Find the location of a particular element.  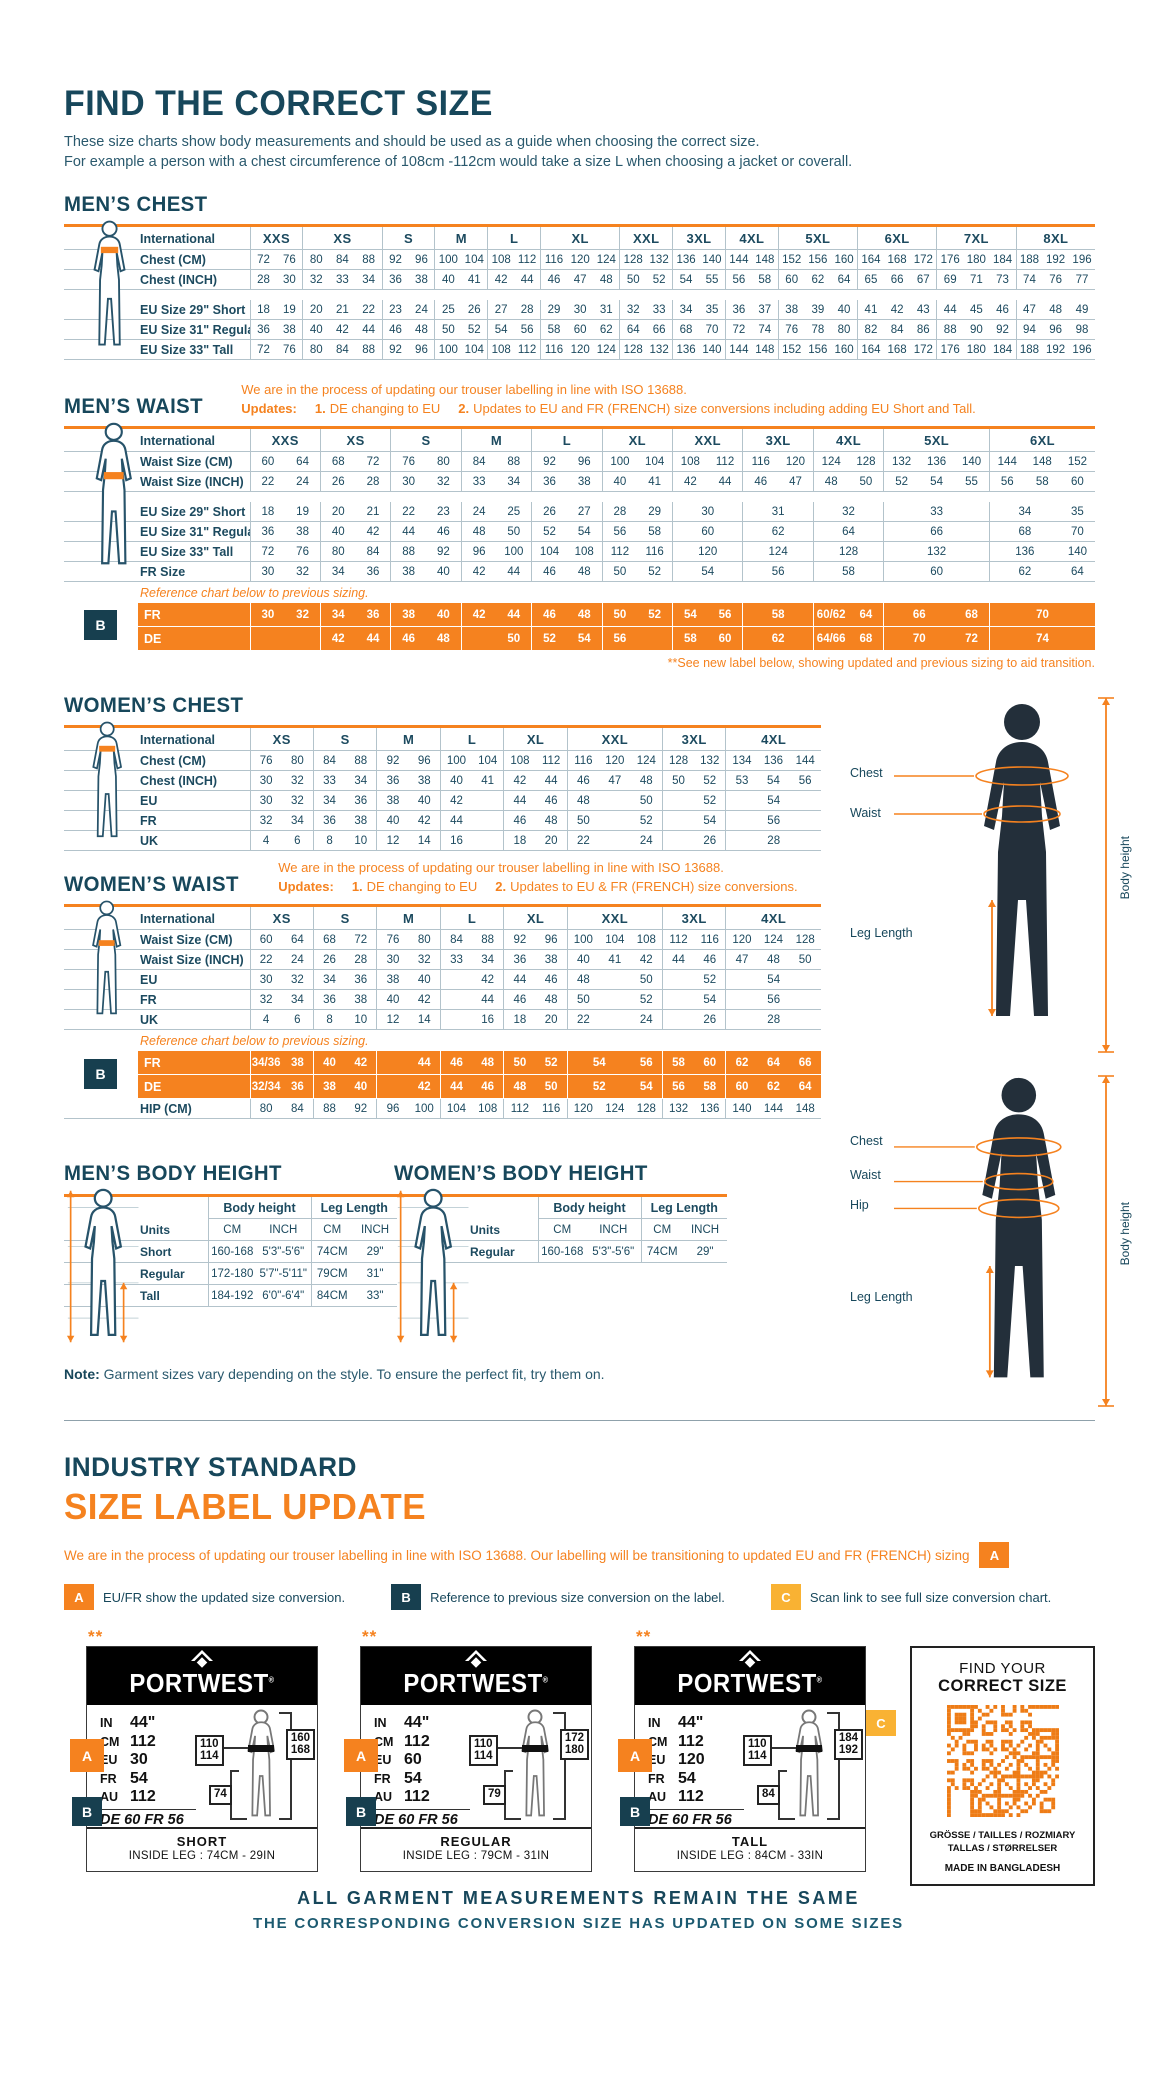

value-cell: 34 is located at coordinates (329, 979).